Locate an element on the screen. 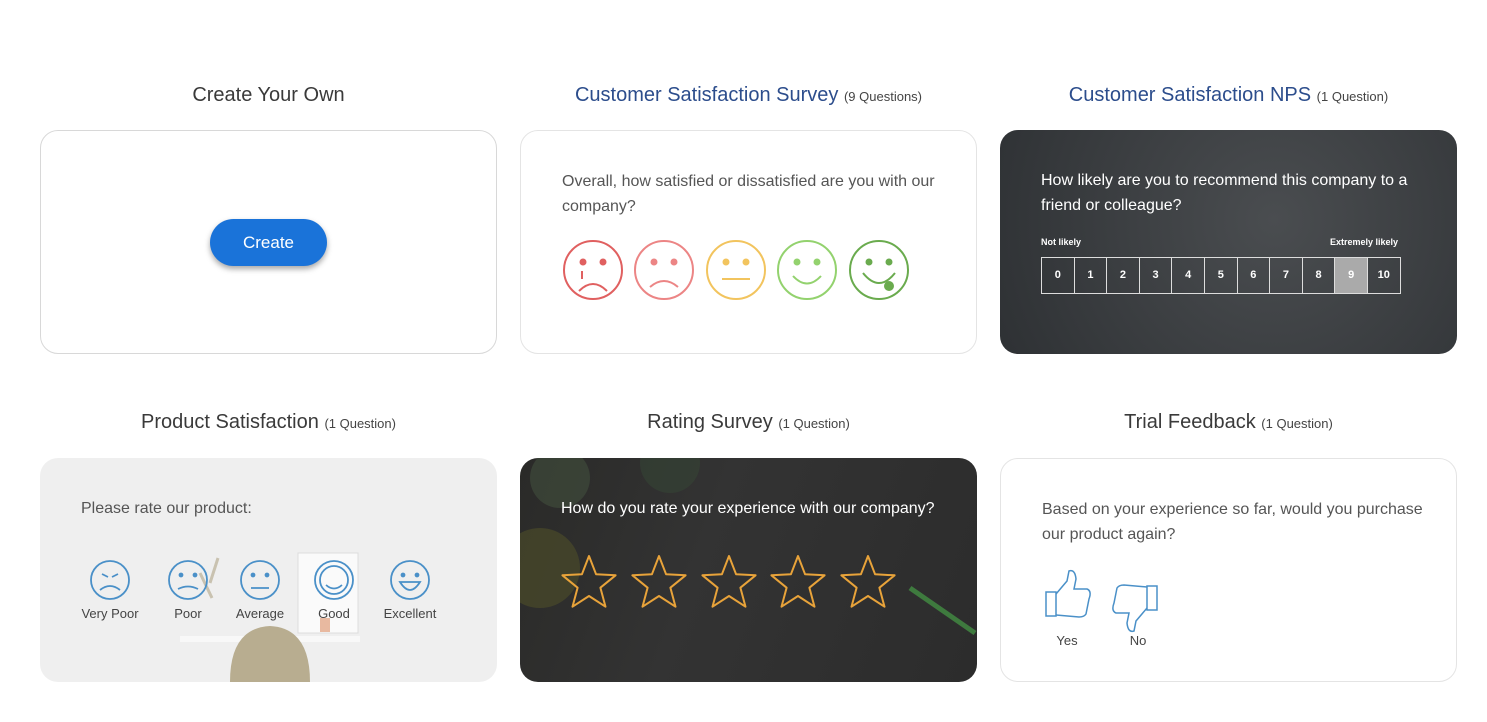  scale-label: Not likely is located at coordinates (1061, 242).